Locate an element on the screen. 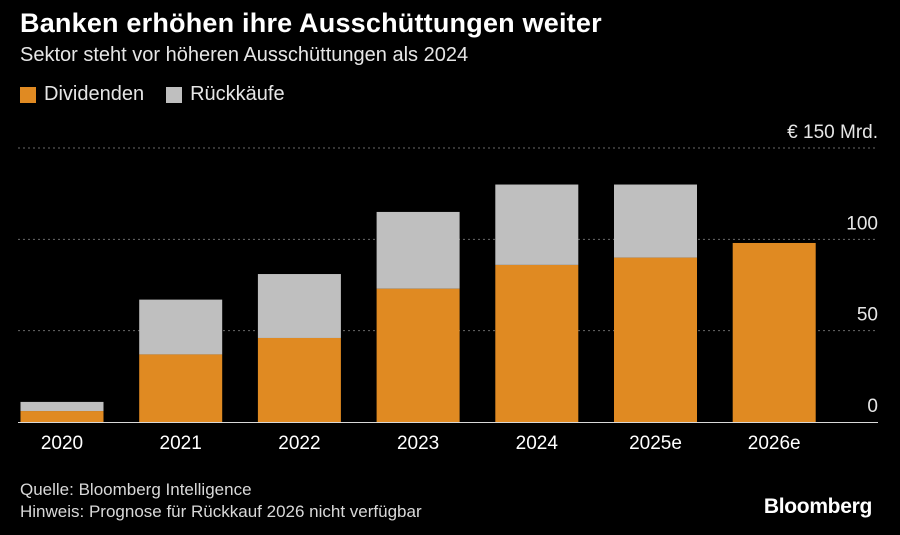  legend-label-dividends: Dividenden is located at coordinates (94, 94).